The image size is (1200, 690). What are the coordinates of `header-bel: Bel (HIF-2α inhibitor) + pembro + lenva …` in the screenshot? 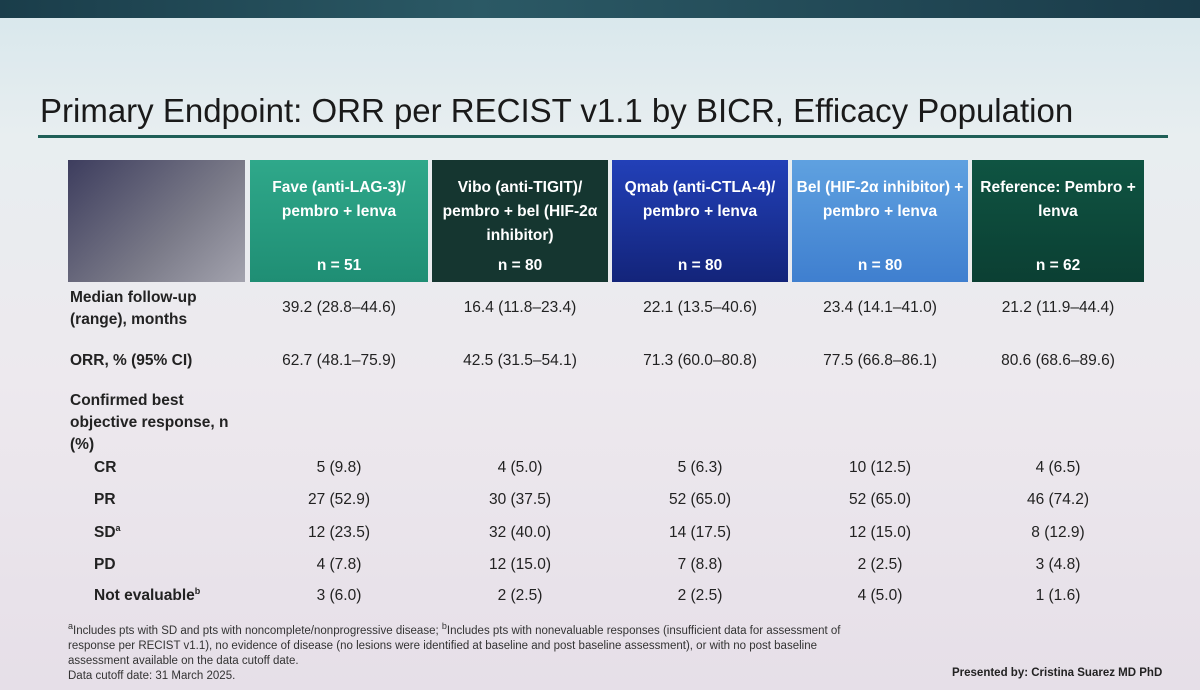 It's located at (880, 221).